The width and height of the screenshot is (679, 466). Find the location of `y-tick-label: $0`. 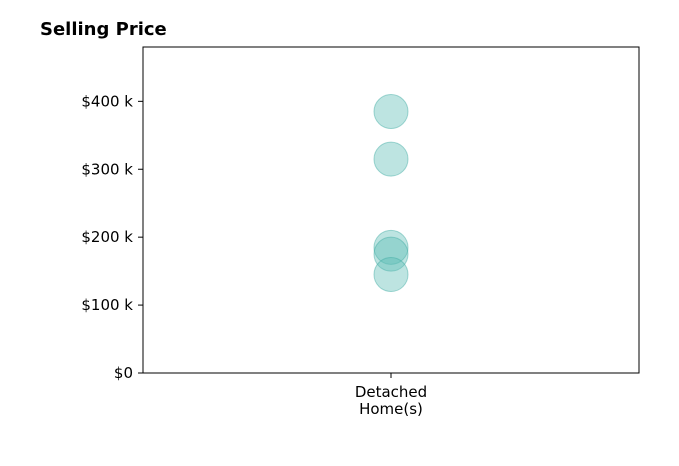

y-tick-label: $0 is located at coordinates (123, 373).